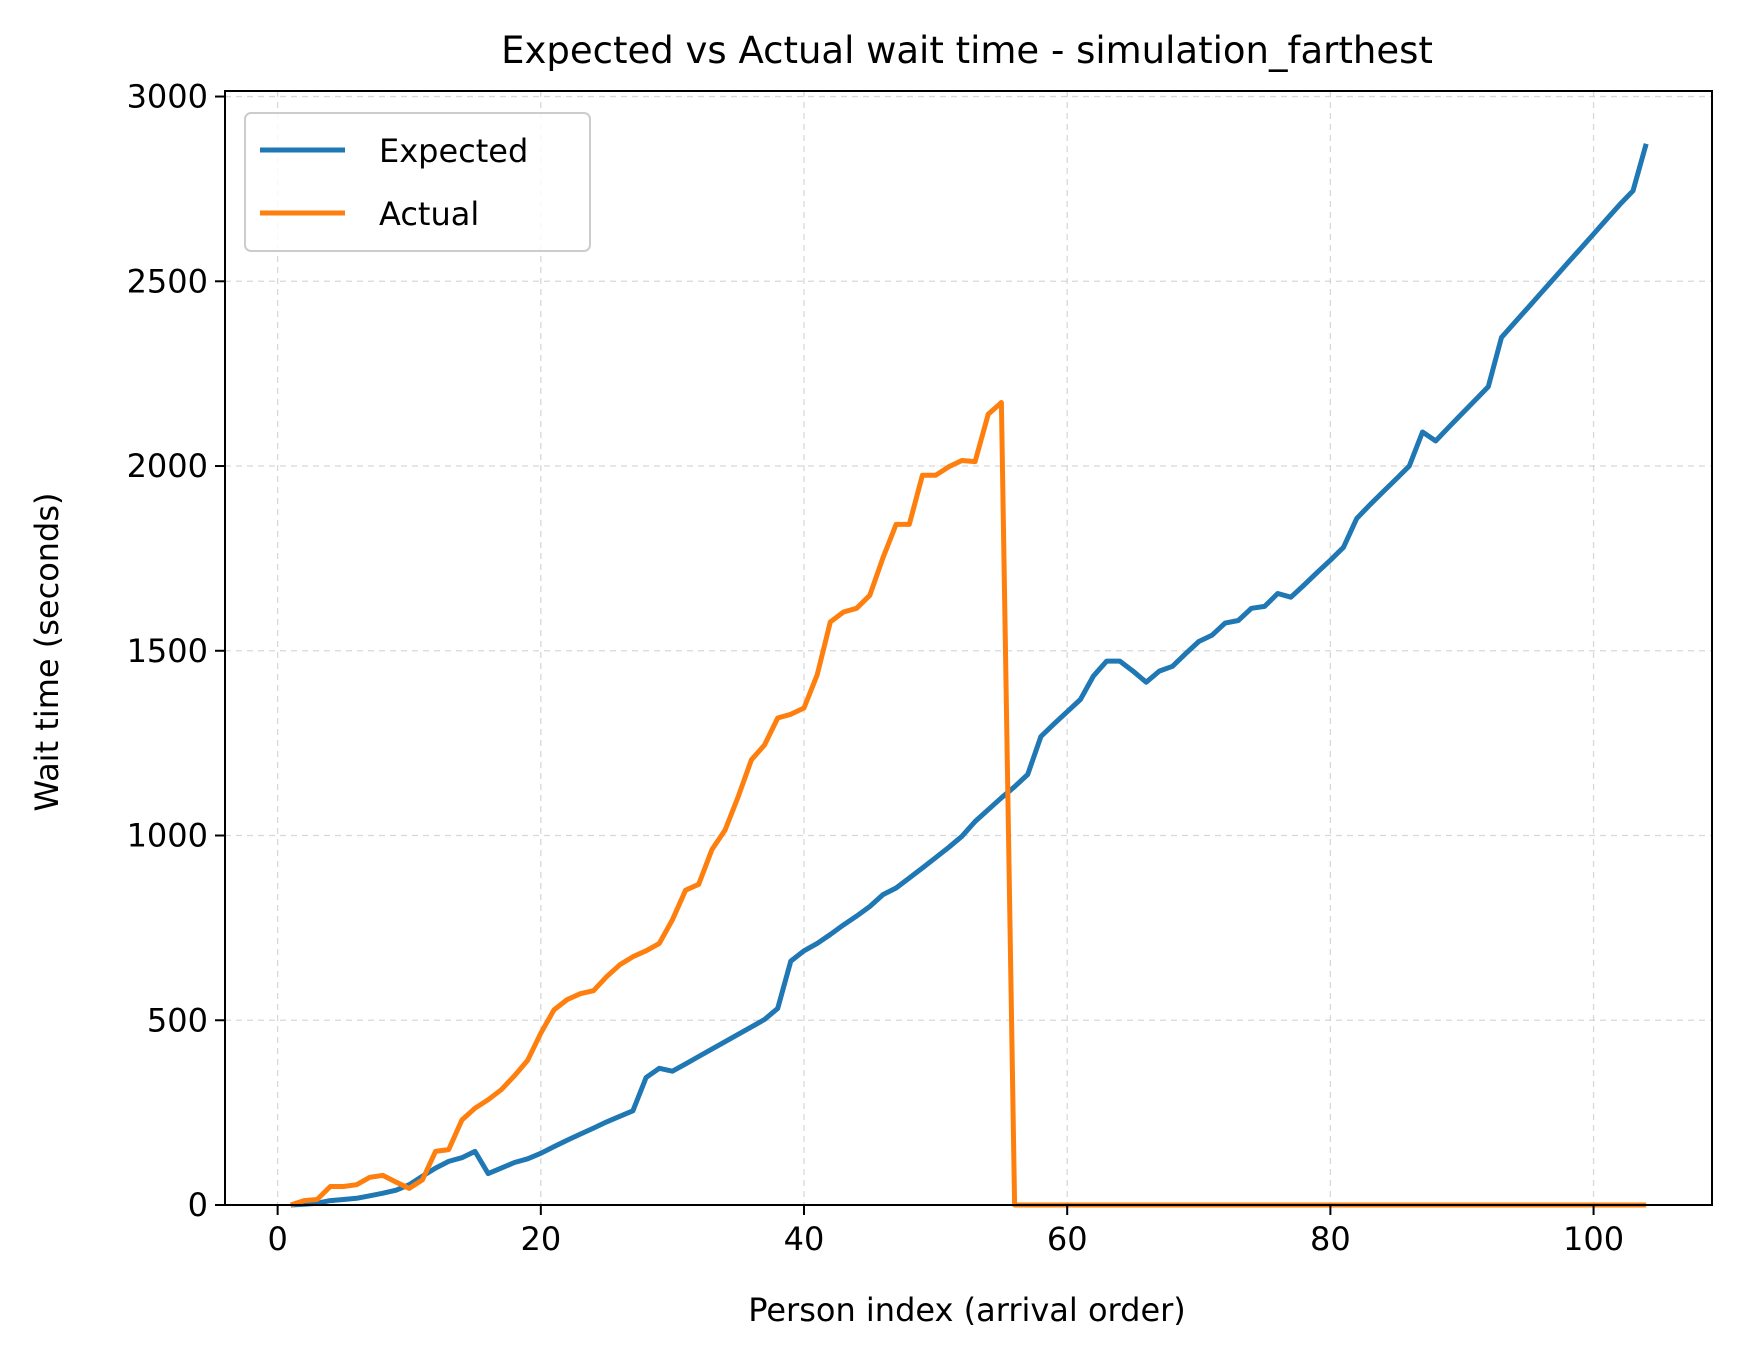  I want to click on y-tick-label: 1500, so click(167, 651).